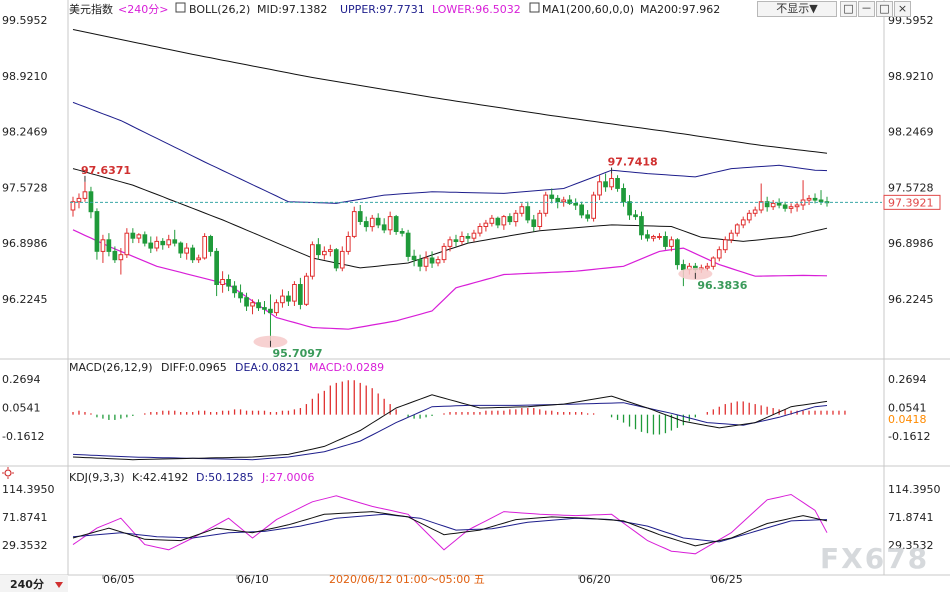 The image size is (950, 592). What do you see at coordinates (588, 9) in the screenshot?
I see `ma-label: MA1(200,60,0,0)` at bounding box center [588, 9].